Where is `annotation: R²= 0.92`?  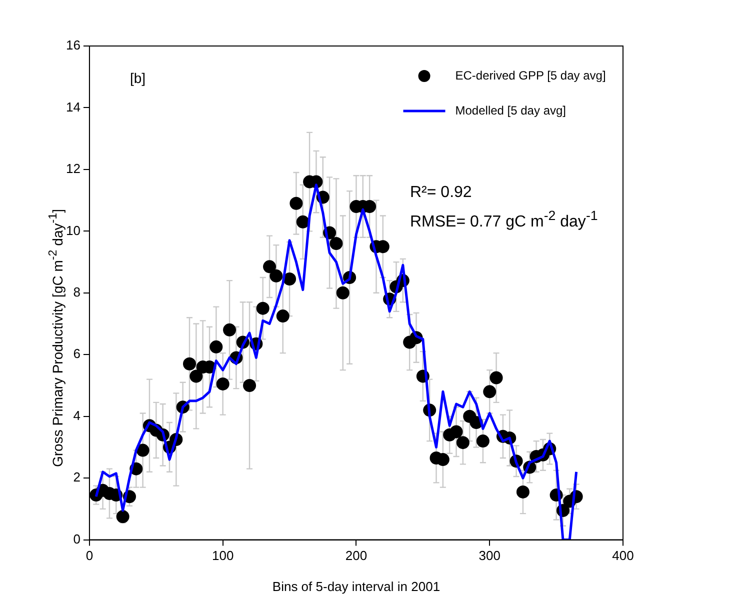 annotation: R²= 0.92 is located at coordinates (441, 193).